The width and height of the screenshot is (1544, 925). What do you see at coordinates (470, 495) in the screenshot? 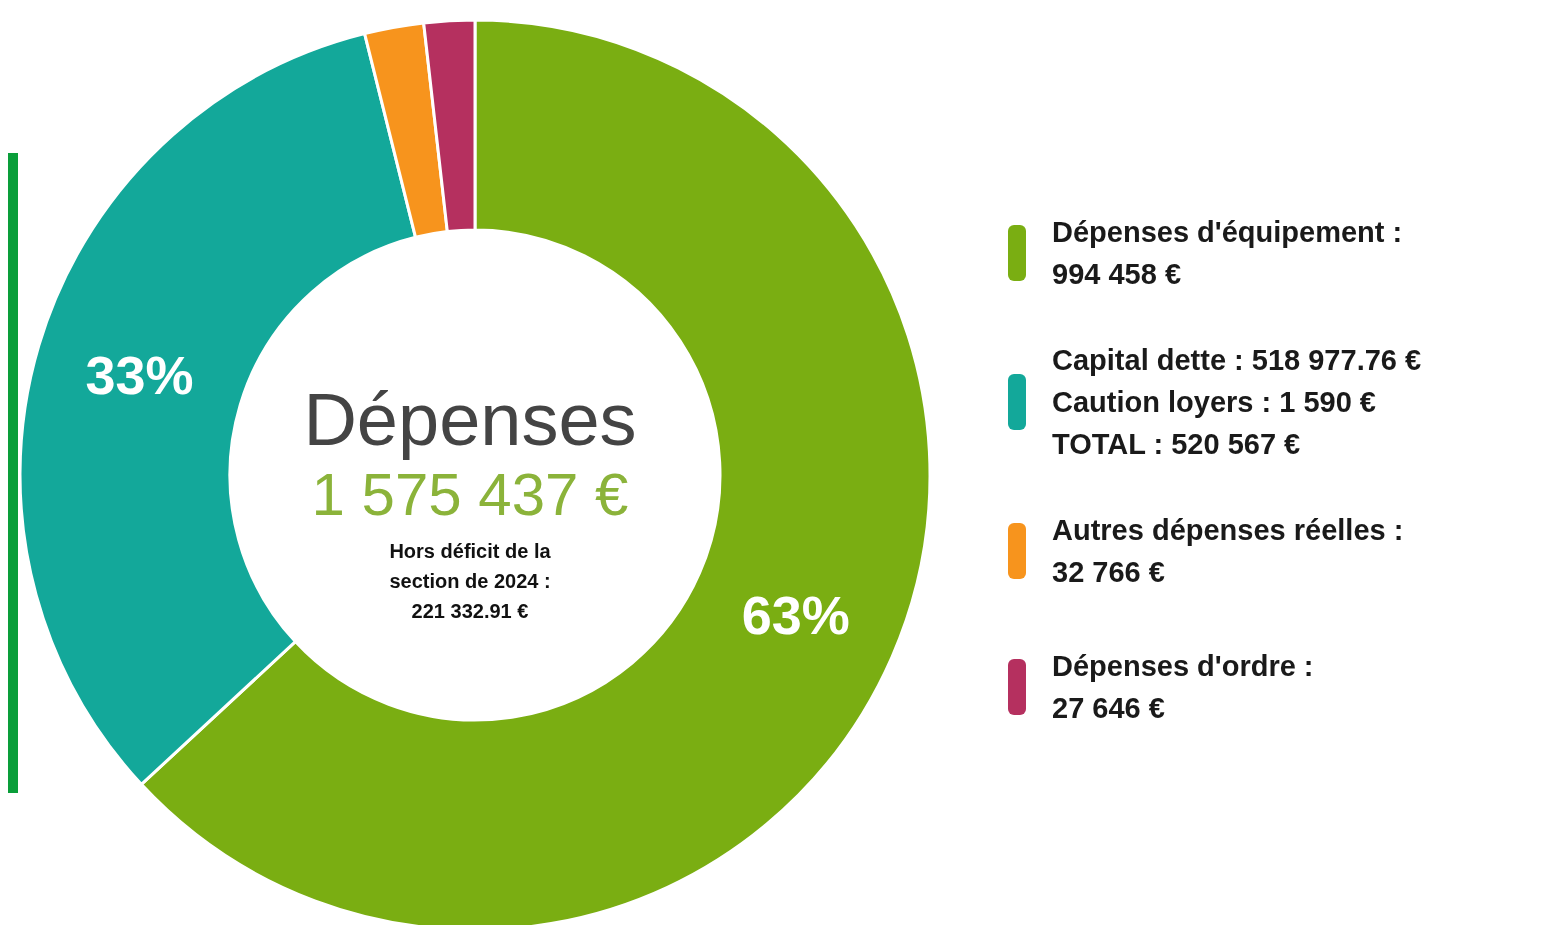
I see `text: 1 575 437 €` at bounding box center [470, 495].